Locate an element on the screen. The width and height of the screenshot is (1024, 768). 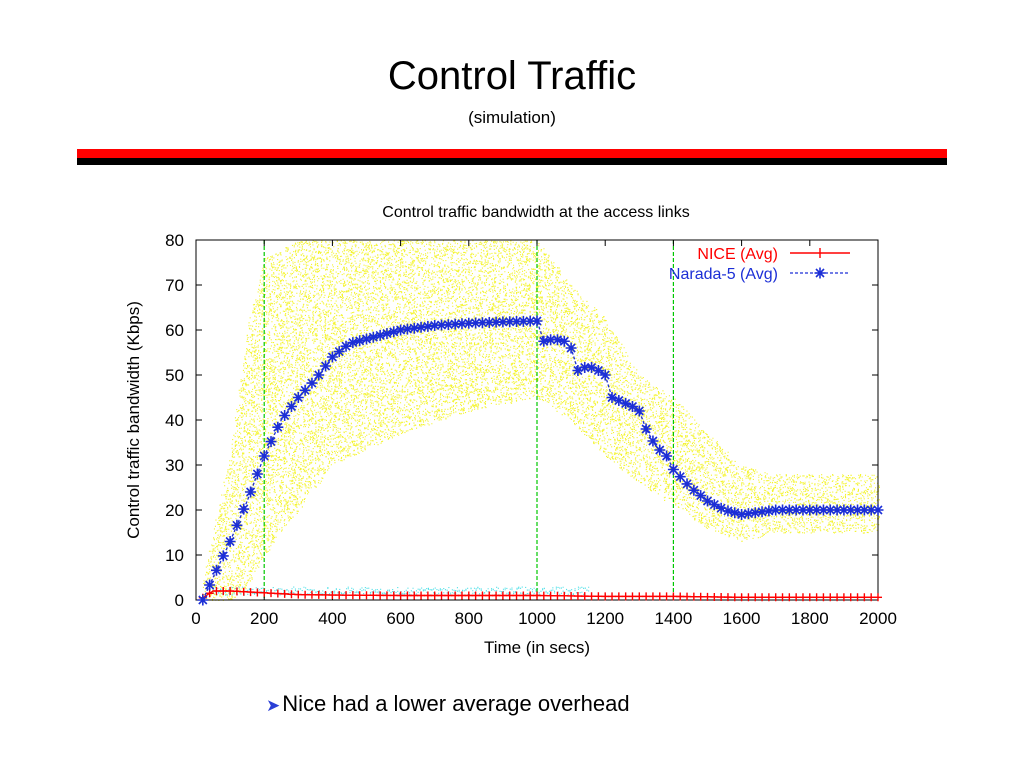
y-tick-label: 60 is located at coordinates (174, 330).